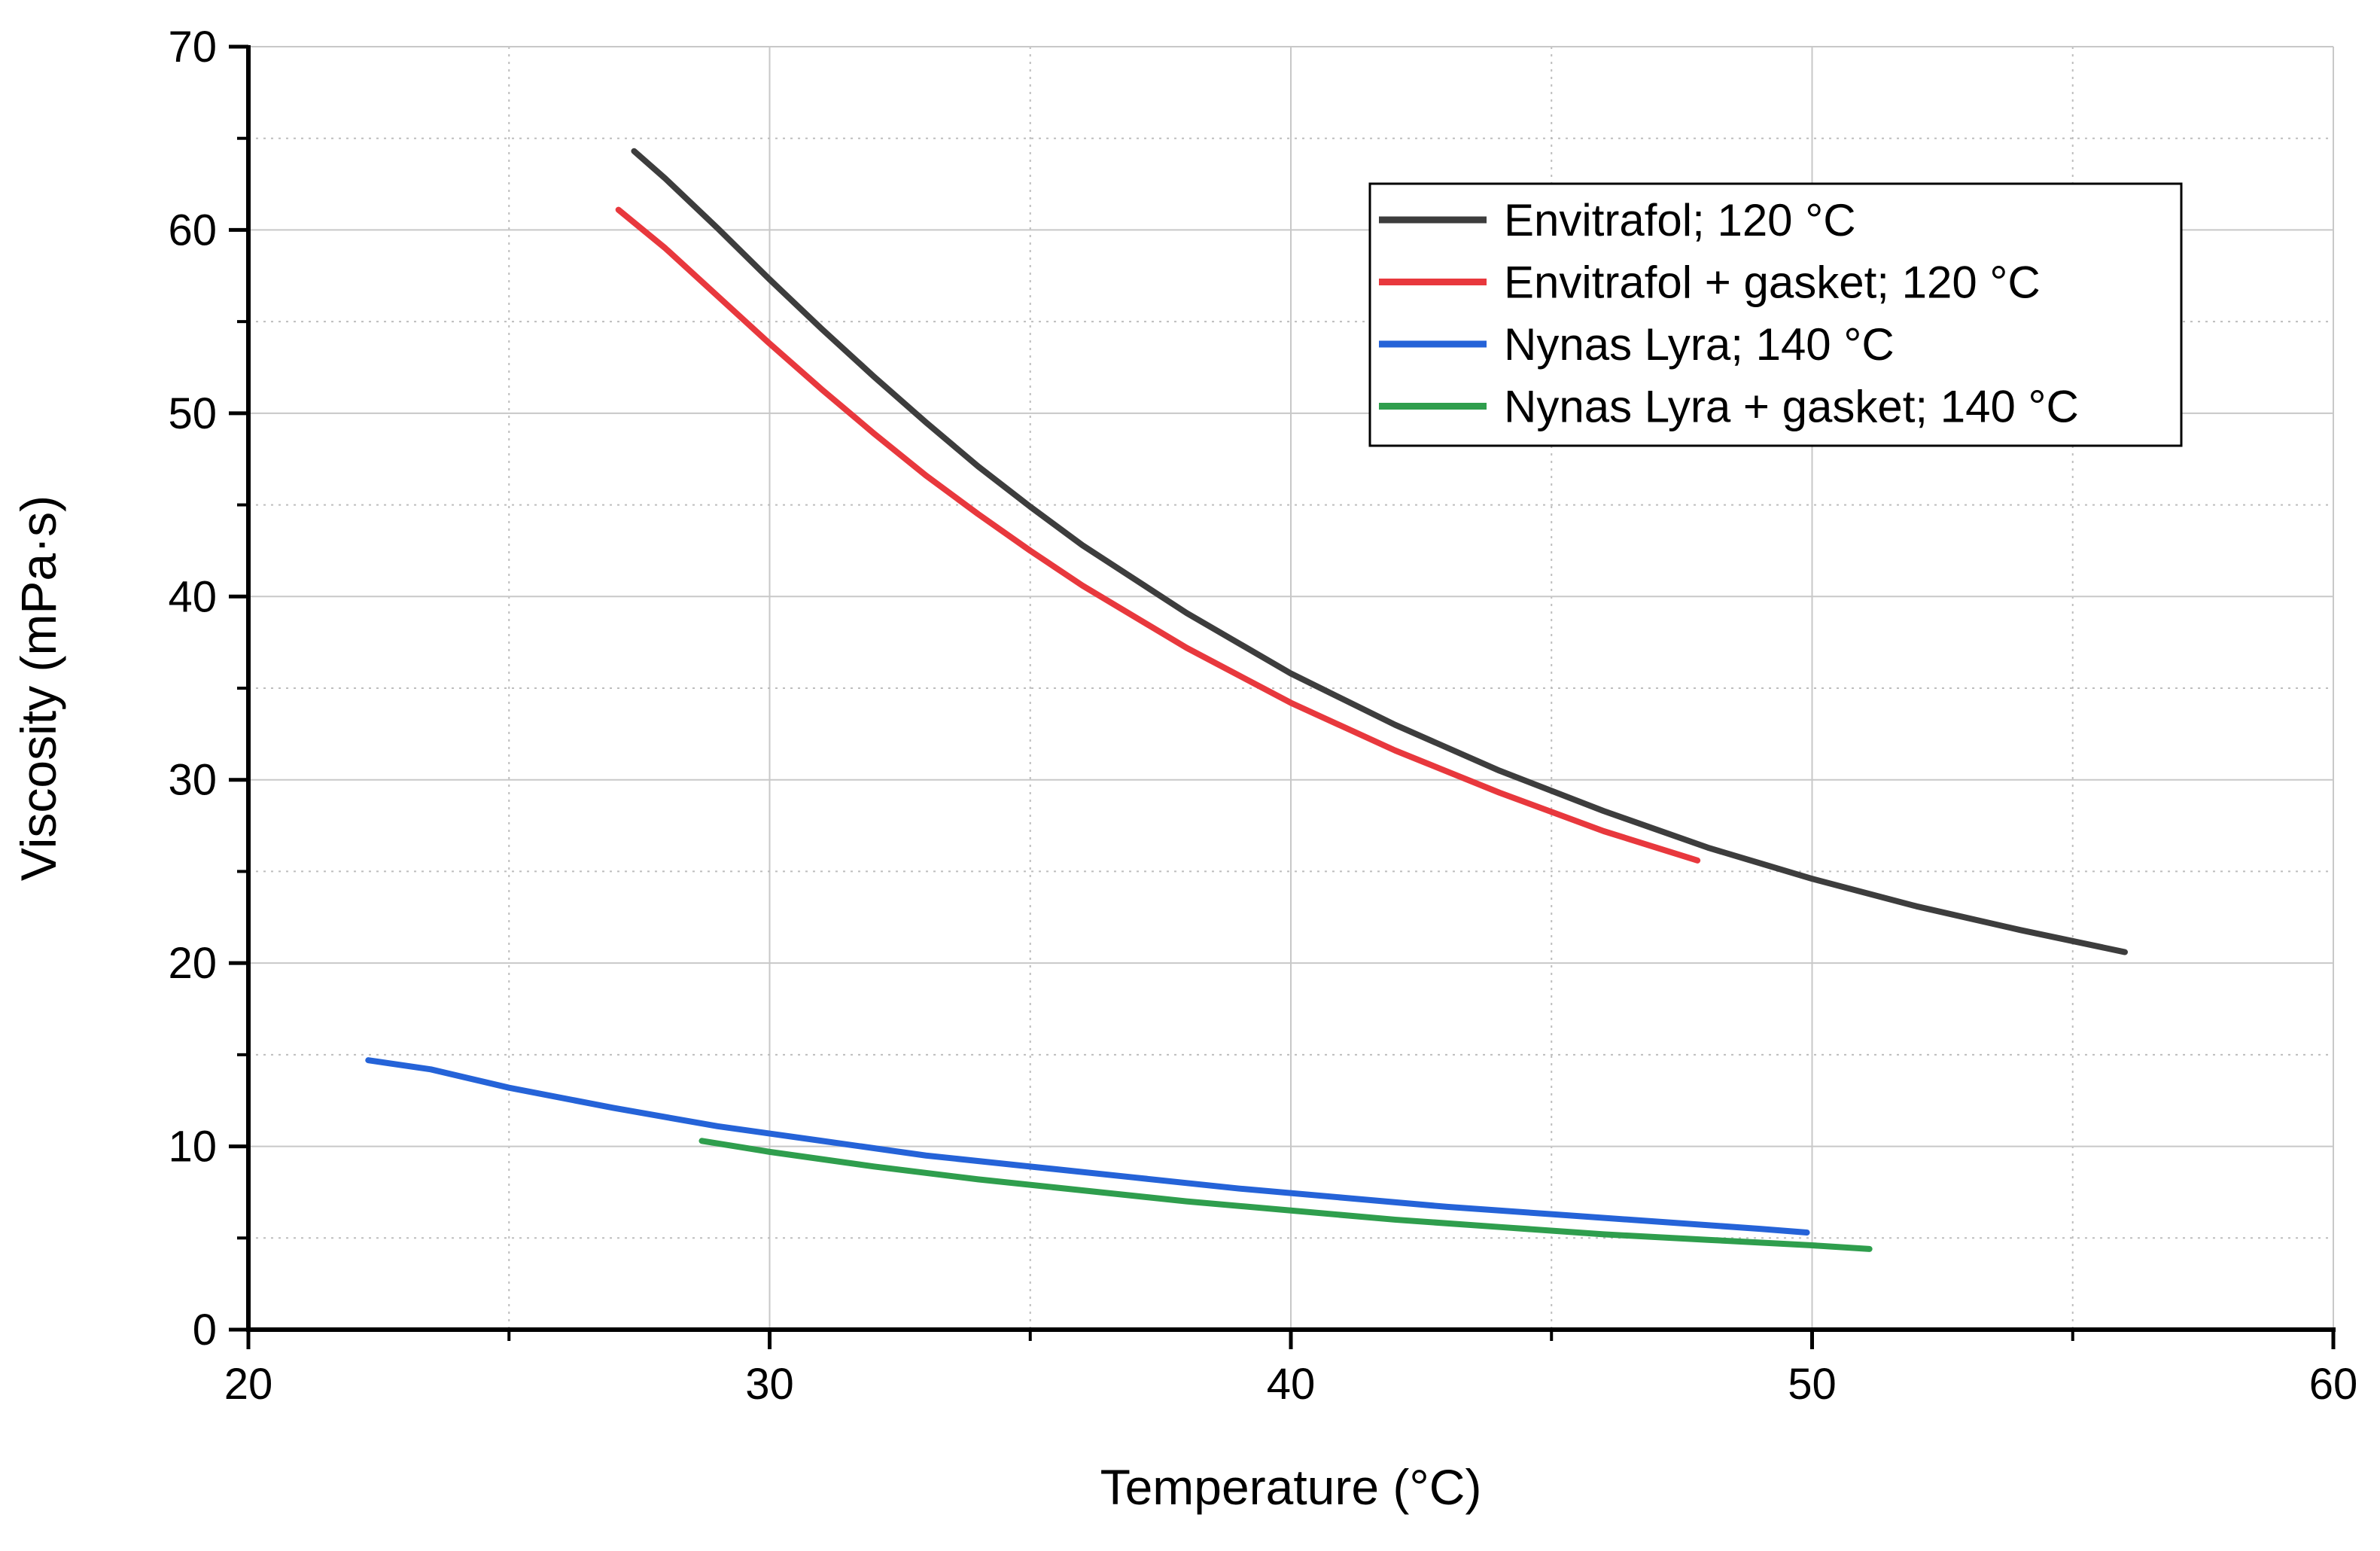 The image size is (2380, 1551). Describe the element at coordinates (192, 964) in the screenshot. I see `y-tick-label: 20` at that location.